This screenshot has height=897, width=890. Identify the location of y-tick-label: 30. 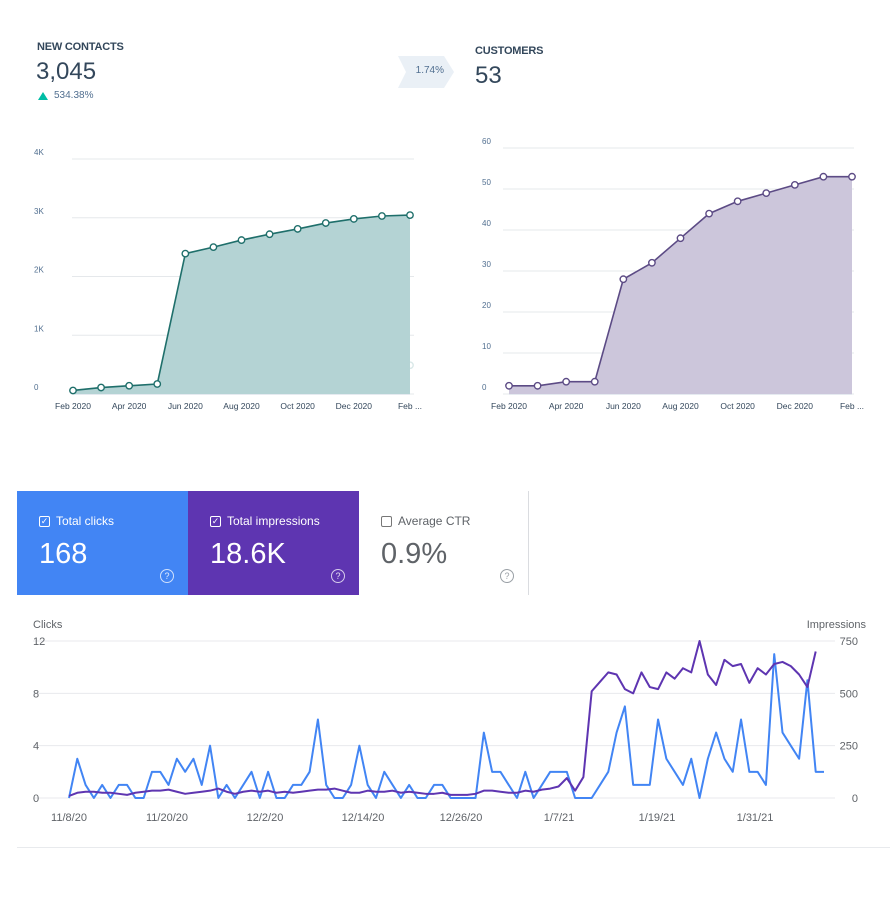
(486, 264).